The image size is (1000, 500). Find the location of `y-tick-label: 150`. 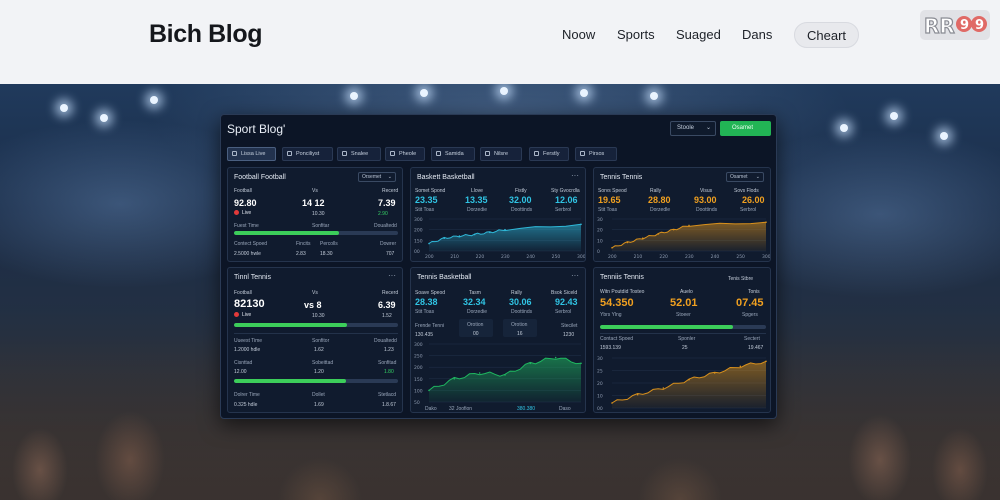

y-tick-label: 150 is located at coordinates (418, 241).